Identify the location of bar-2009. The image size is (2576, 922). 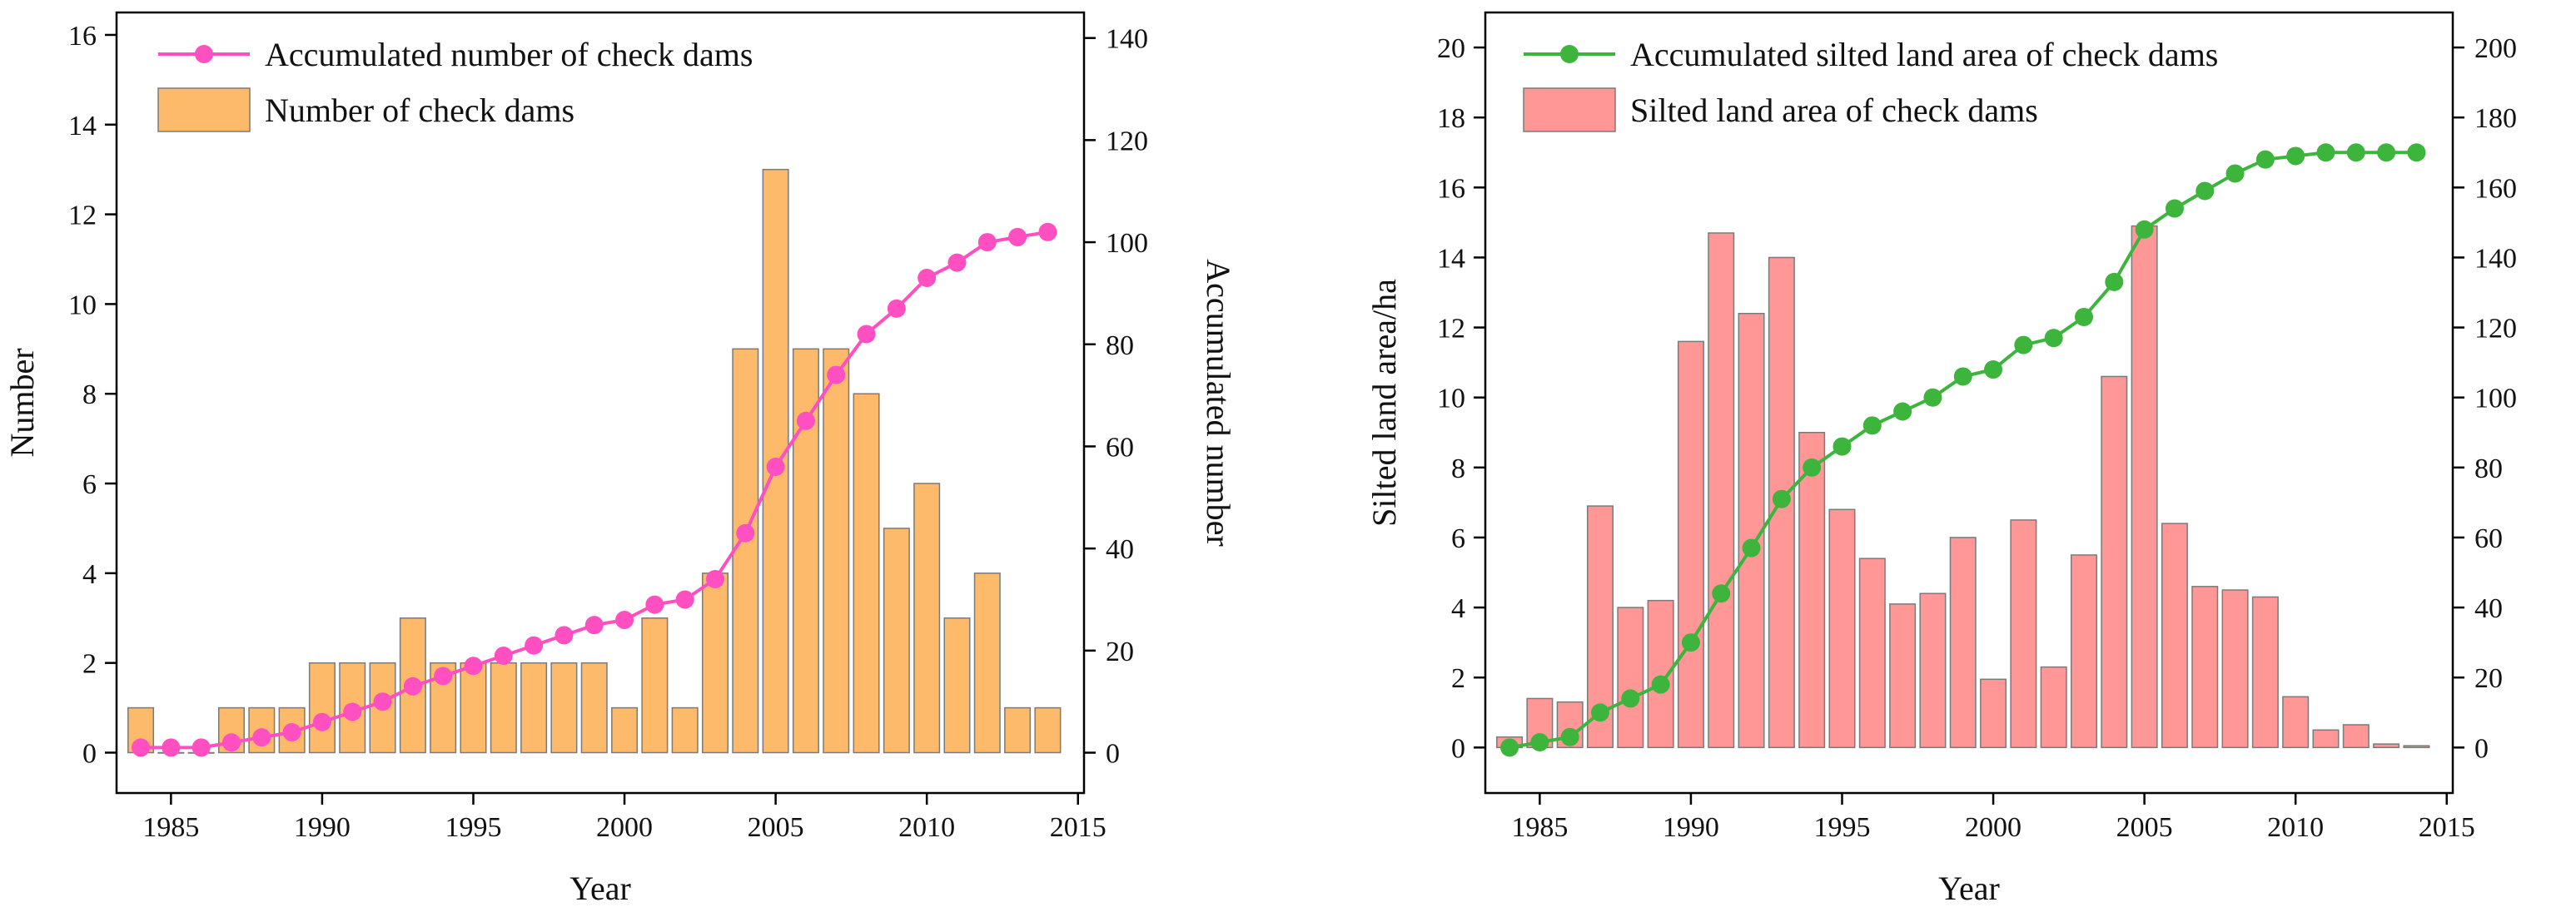
(2265, 672).